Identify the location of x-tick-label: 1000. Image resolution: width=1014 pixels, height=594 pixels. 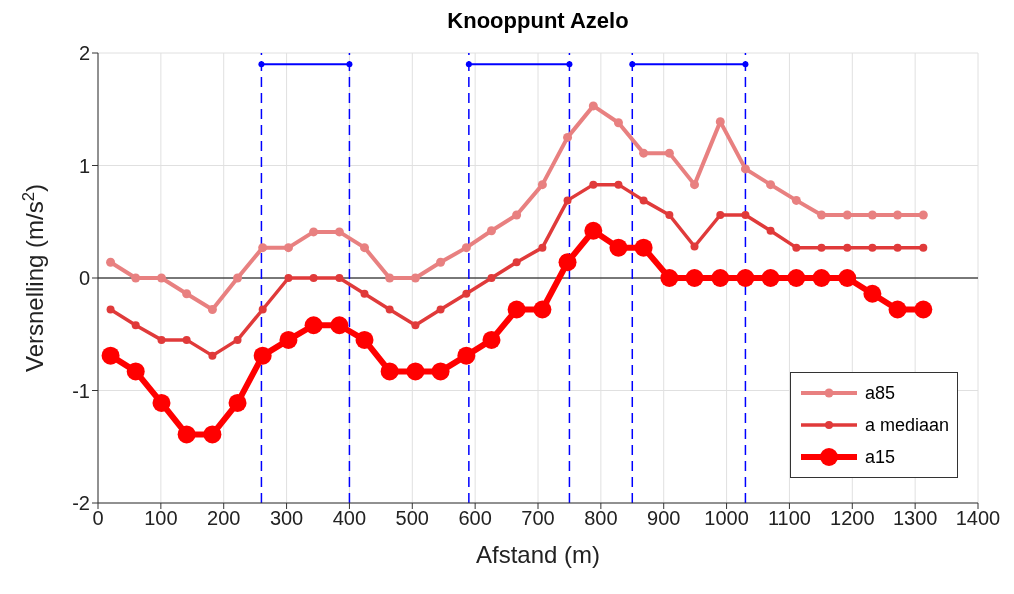
(726, 518).